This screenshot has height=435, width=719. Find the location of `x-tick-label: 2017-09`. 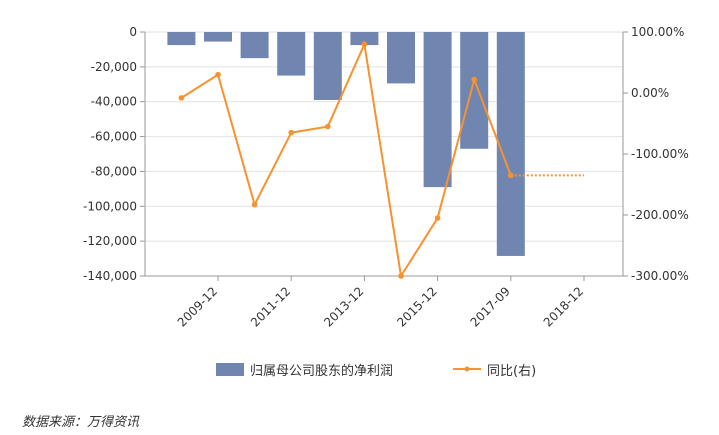

x-tick-label: 2017-09 is located at coordinates (490, 306).